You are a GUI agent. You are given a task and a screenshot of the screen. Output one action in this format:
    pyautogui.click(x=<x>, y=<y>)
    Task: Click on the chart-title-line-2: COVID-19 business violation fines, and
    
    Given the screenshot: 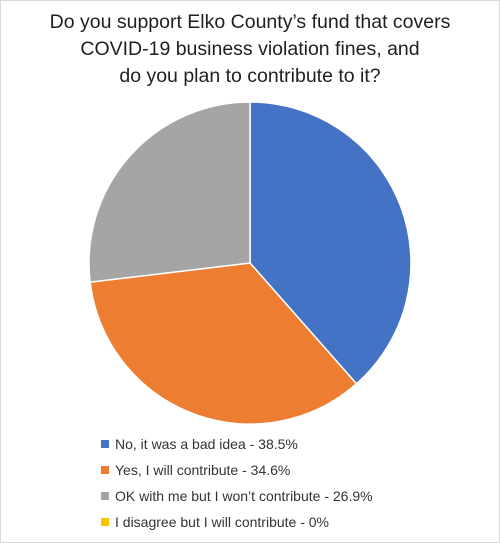 What is the action you would take?
    pyautogui.click(x=250, y=49)
    